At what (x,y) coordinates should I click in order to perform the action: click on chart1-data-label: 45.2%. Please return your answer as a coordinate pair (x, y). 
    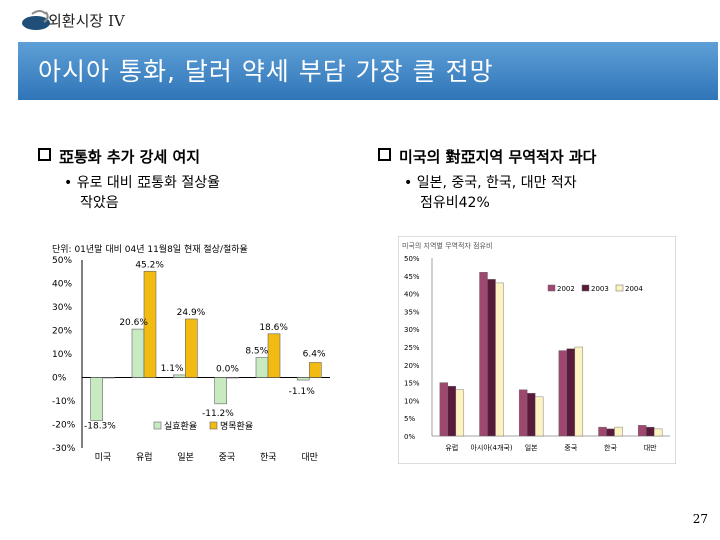
    Looking at the image, I should click on (149, 265).